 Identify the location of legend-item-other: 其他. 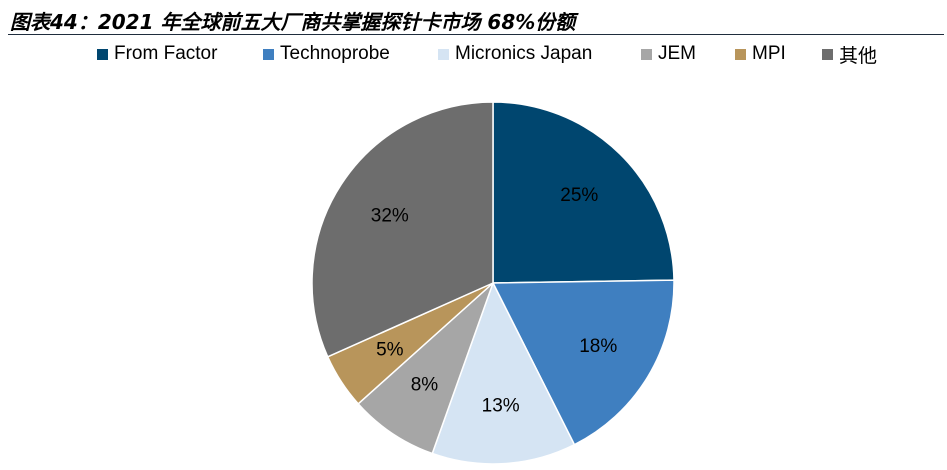
(849, 54).